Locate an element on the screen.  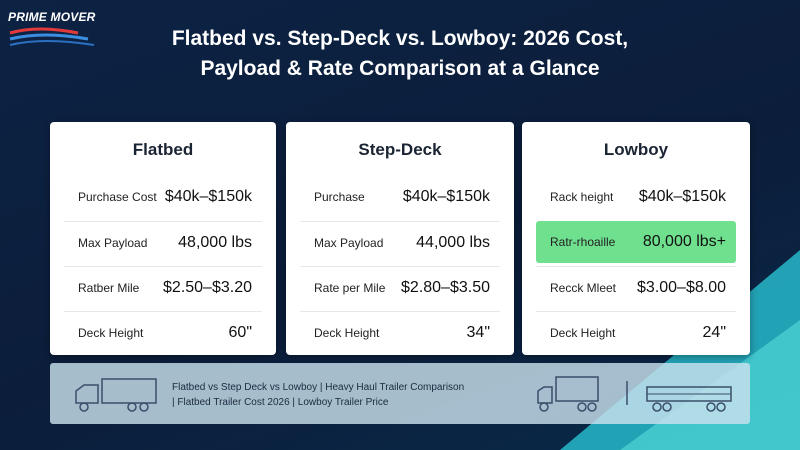
card-title: Step-Deck is located at coordinates (400, 149).